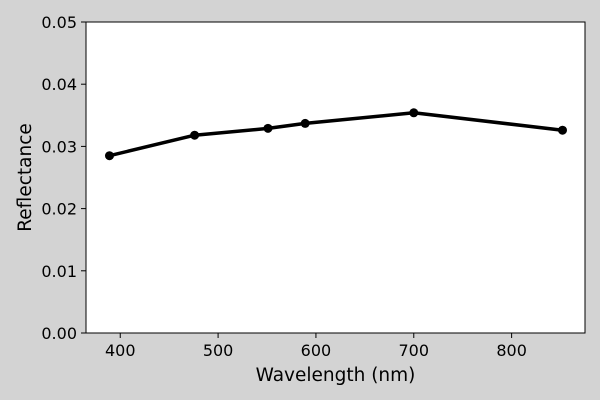 Image resolution: width=600 pixels, height=400 pixels. What do you see at coordinates (59, 333) in the screenshot?
I see `y-tick-label: 0.00` at bounding box center [59, 333].